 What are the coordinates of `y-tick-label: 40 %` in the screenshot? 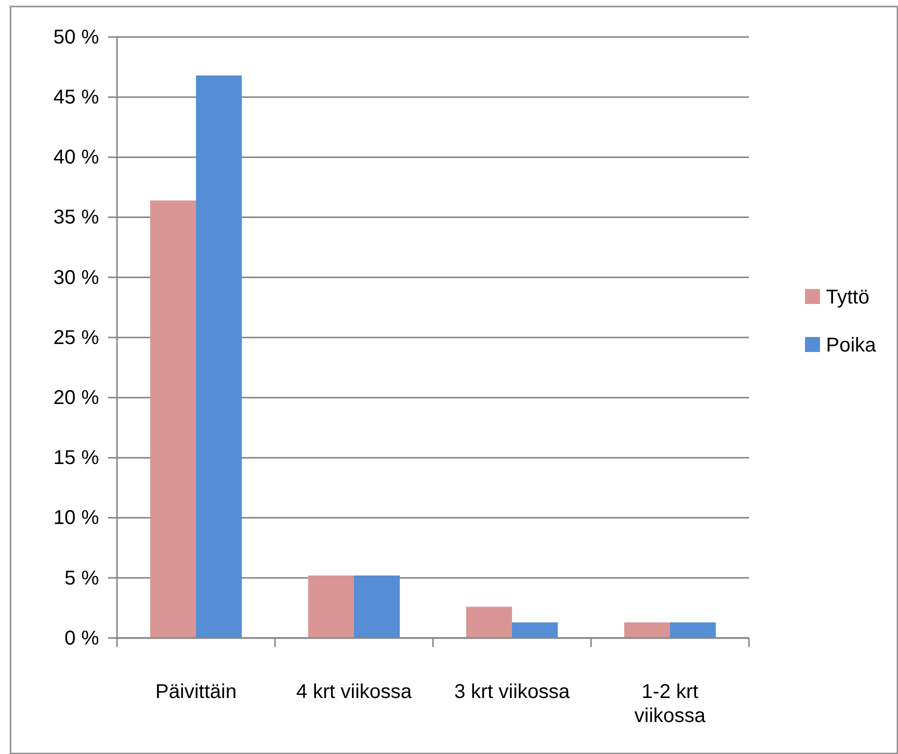 It's located at (76, 157).